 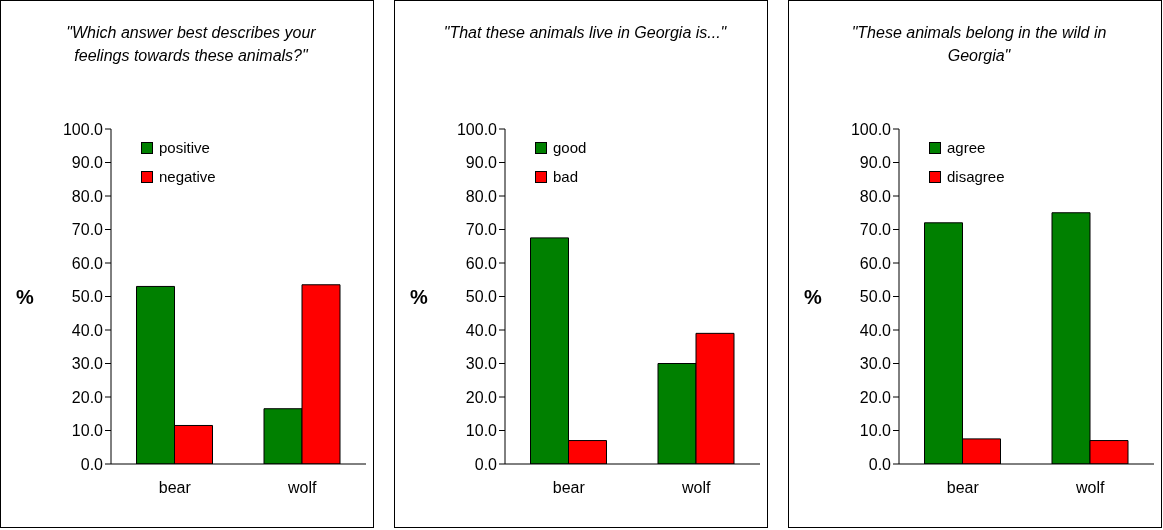 What do you see at coordinates (976, 176) in the screenshot?
I see `legend-label: disagree` at bounding box center [976, 176].